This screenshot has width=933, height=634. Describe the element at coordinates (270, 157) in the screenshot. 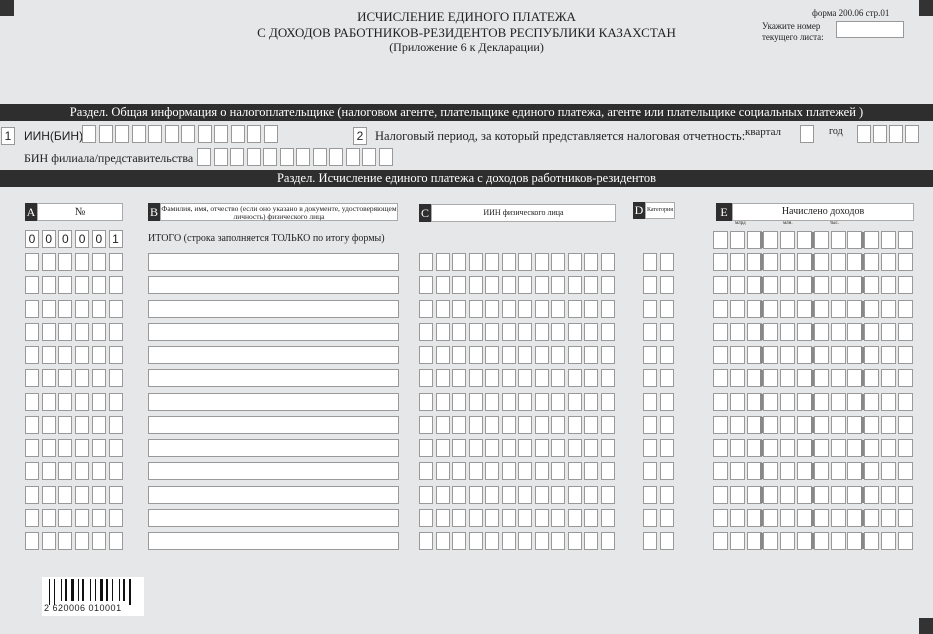

I see `branch-bin-digit-box` at that location.